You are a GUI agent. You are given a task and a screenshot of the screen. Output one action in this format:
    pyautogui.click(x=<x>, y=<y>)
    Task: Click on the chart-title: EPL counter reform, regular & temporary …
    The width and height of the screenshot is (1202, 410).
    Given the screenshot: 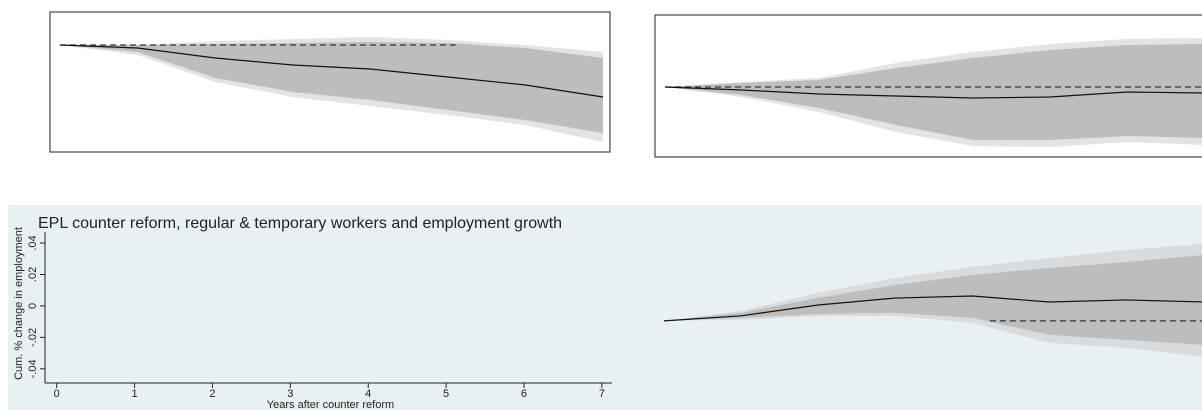 What is the action you would take?
    pyautogui.click(x=300, y=223)
    